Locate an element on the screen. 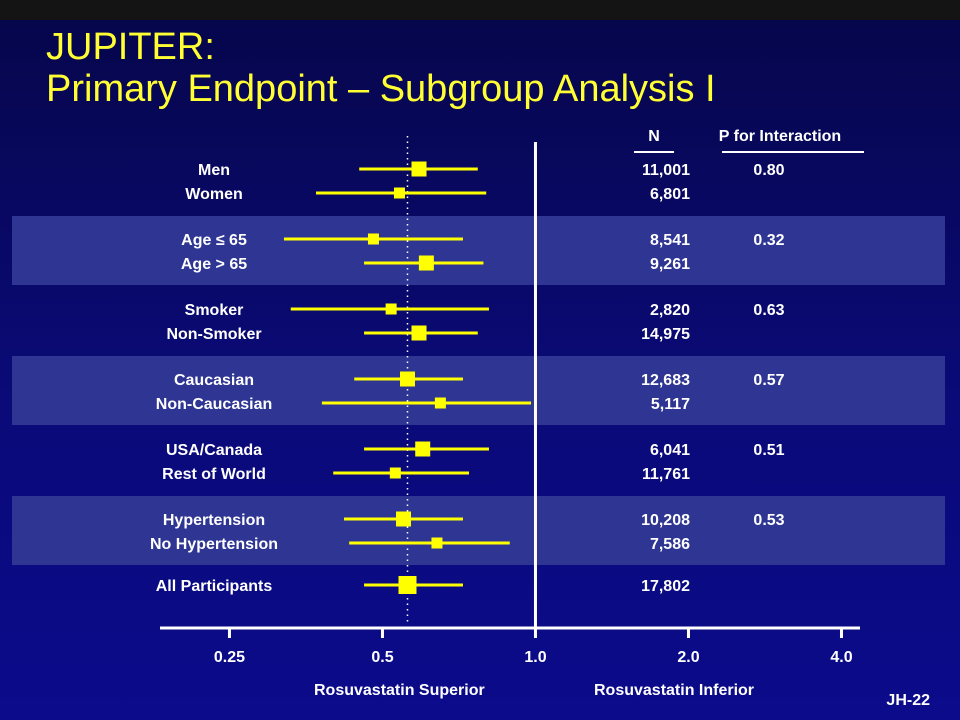 Image resolution: width=960 pixels, height=720 pixels. top-bar is located at coordinates (480, 10).